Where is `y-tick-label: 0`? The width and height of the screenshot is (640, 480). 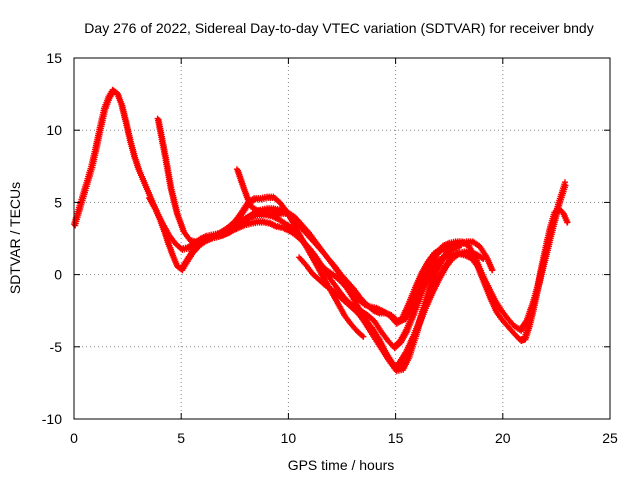 y-tick-label: 0 is located at coordinates (58, 275).